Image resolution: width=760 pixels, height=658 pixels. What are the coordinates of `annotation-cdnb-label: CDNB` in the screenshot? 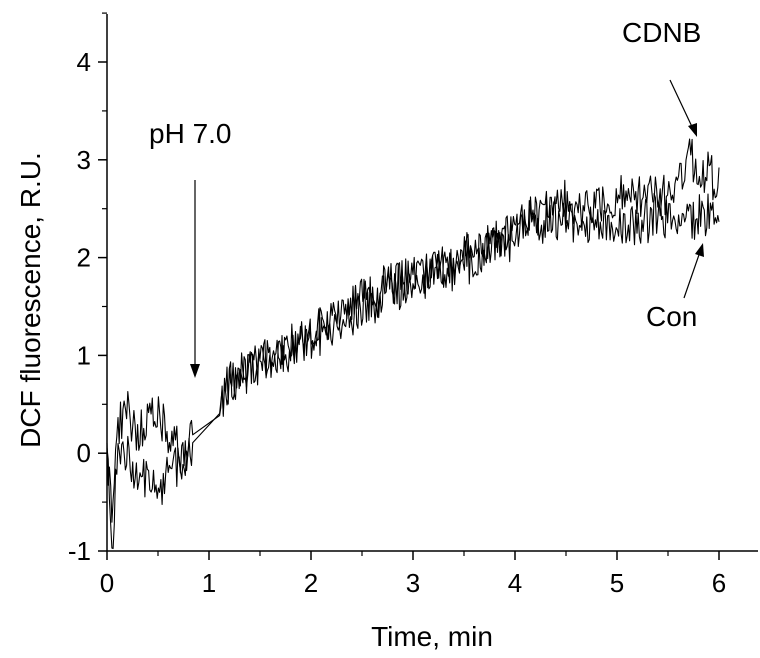 It's located at (661, 32).